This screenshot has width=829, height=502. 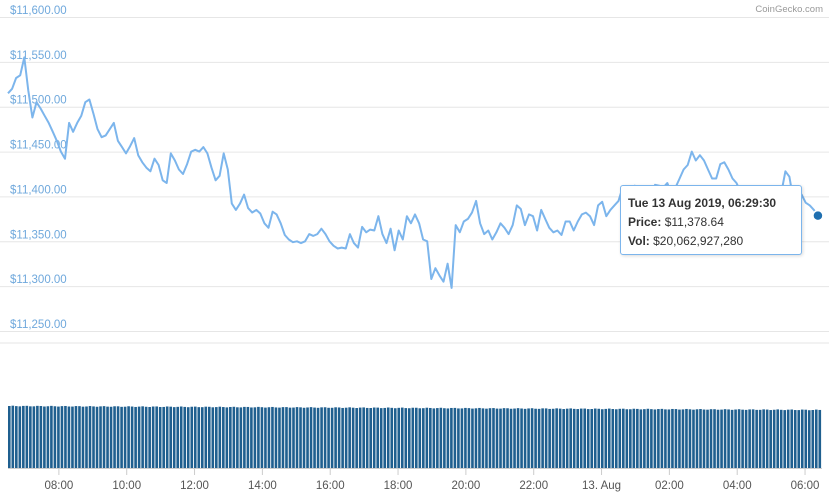 I want to click on tooltip-vol-label: Vol:, so click(x=639, y=241).